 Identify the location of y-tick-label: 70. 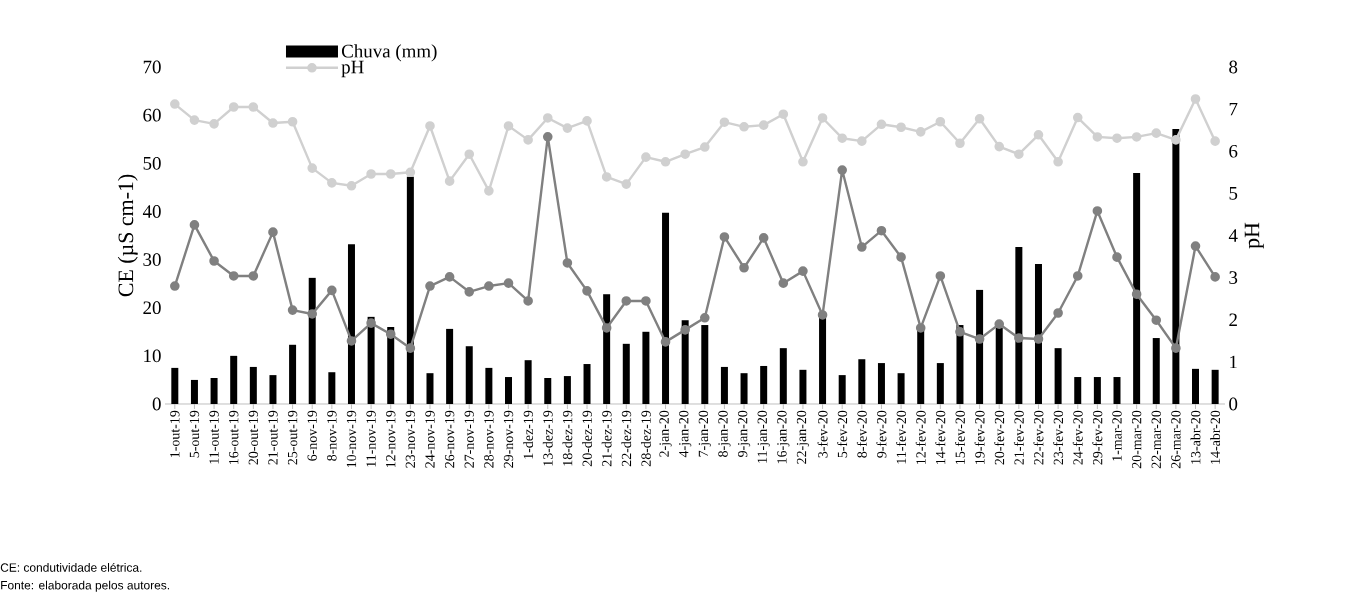
(152, 67).